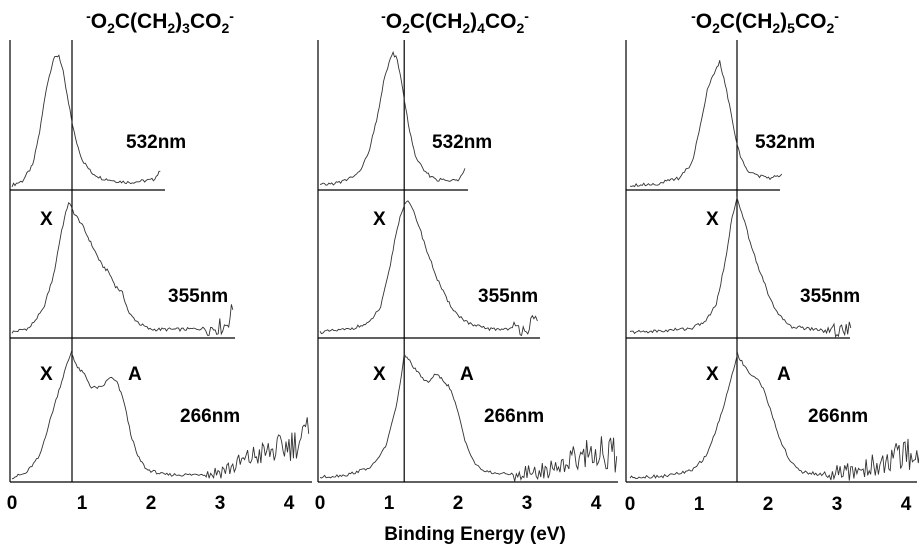 This screenshot has width=919, height=545. I want to click on panel-1-tick-3: 3, so click(220, 503).